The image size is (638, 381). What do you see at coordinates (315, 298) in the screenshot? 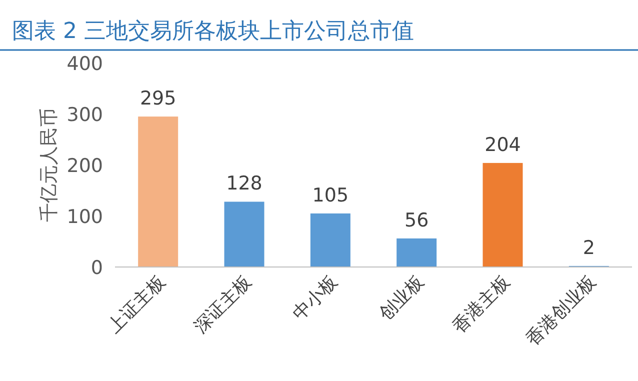
I see `x-tick-label: 中小板` at bounding box center [315, 298].